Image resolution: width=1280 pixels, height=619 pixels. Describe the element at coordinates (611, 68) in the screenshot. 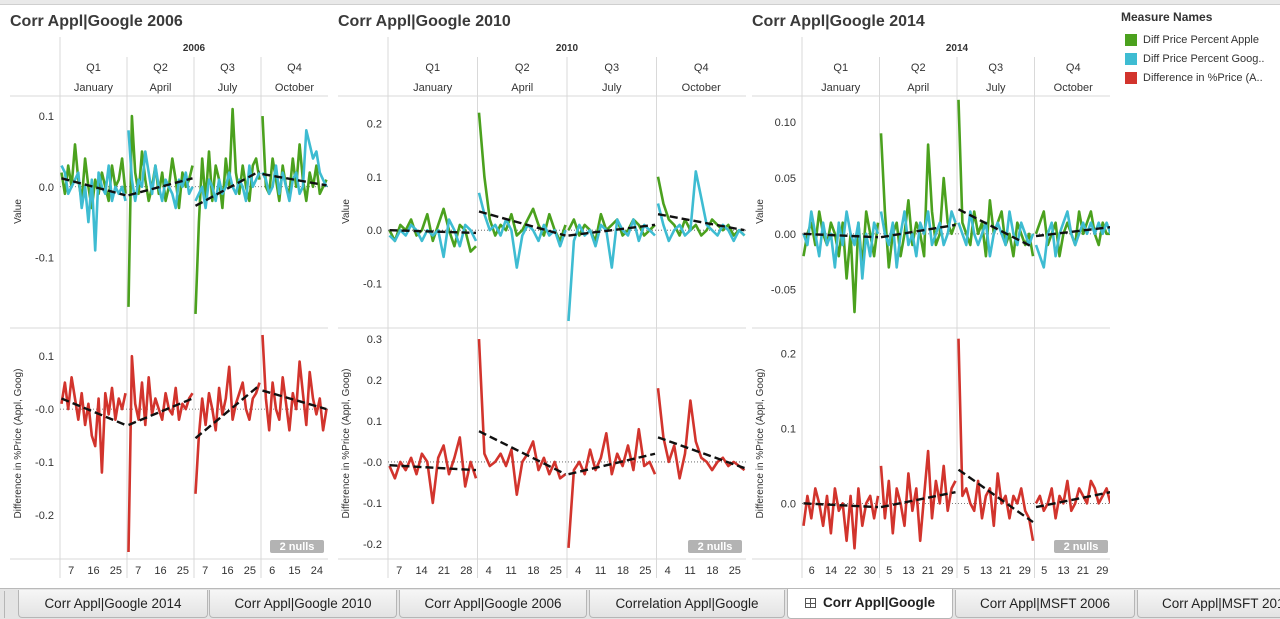

I see `quarter-label: Q3` at that location.